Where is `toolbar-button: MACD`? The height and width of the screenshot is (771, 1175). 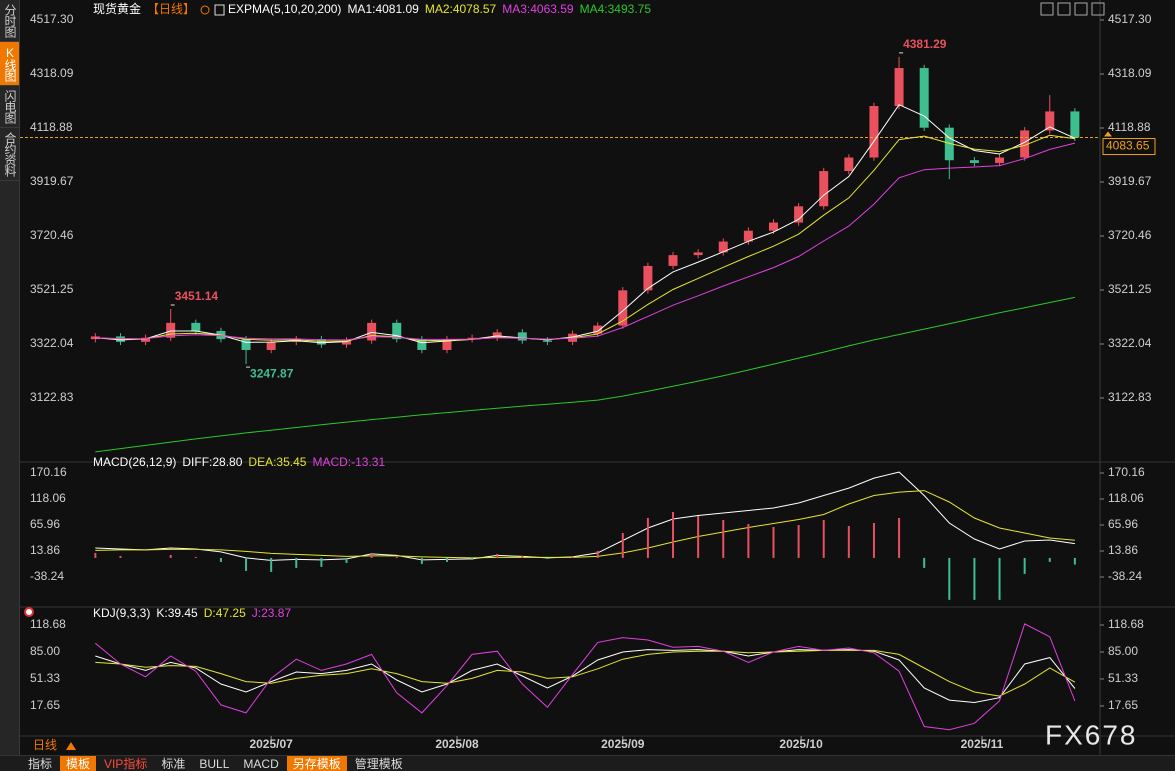 toolbar-button: MACD is located at coordinates (261, 764).